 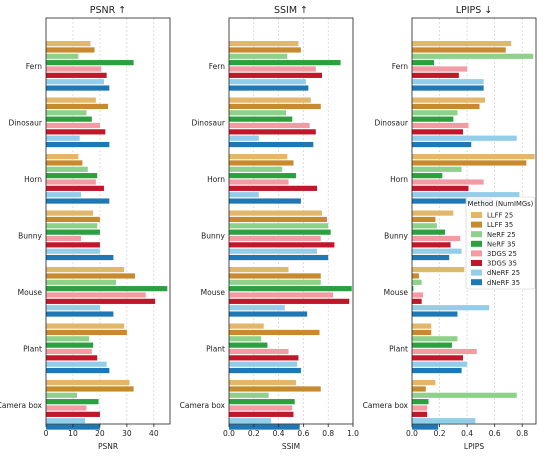 I want to click on panel-title: SSIM ↑, so click(x=291, y=10).